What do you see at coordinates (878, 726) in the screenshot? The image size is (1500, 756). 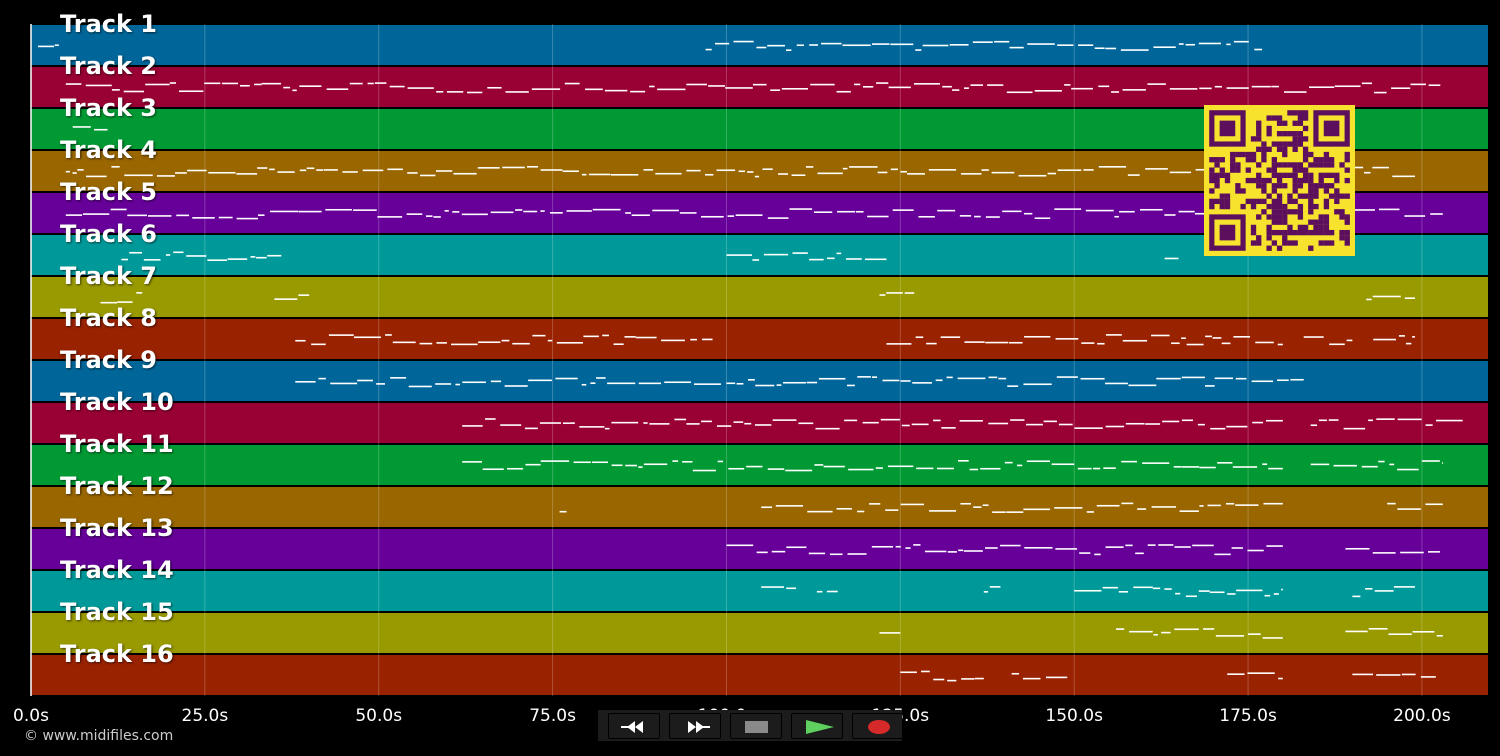 I see `record-button` at bounding box center [878, 726].